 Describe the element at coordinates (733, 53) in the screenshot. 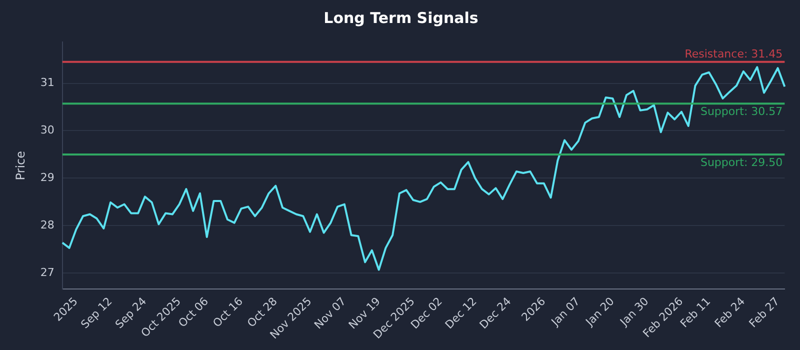

I see `ref-line-label: Resistance: 31.45` at that location.